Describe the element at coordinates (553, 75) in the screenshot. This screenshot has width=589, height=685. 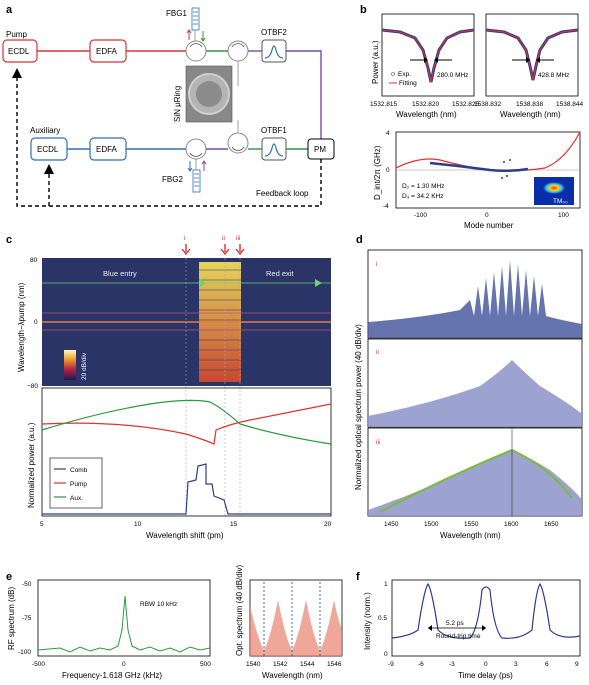
I see `res2-width: 428.8 MHz` at that location.